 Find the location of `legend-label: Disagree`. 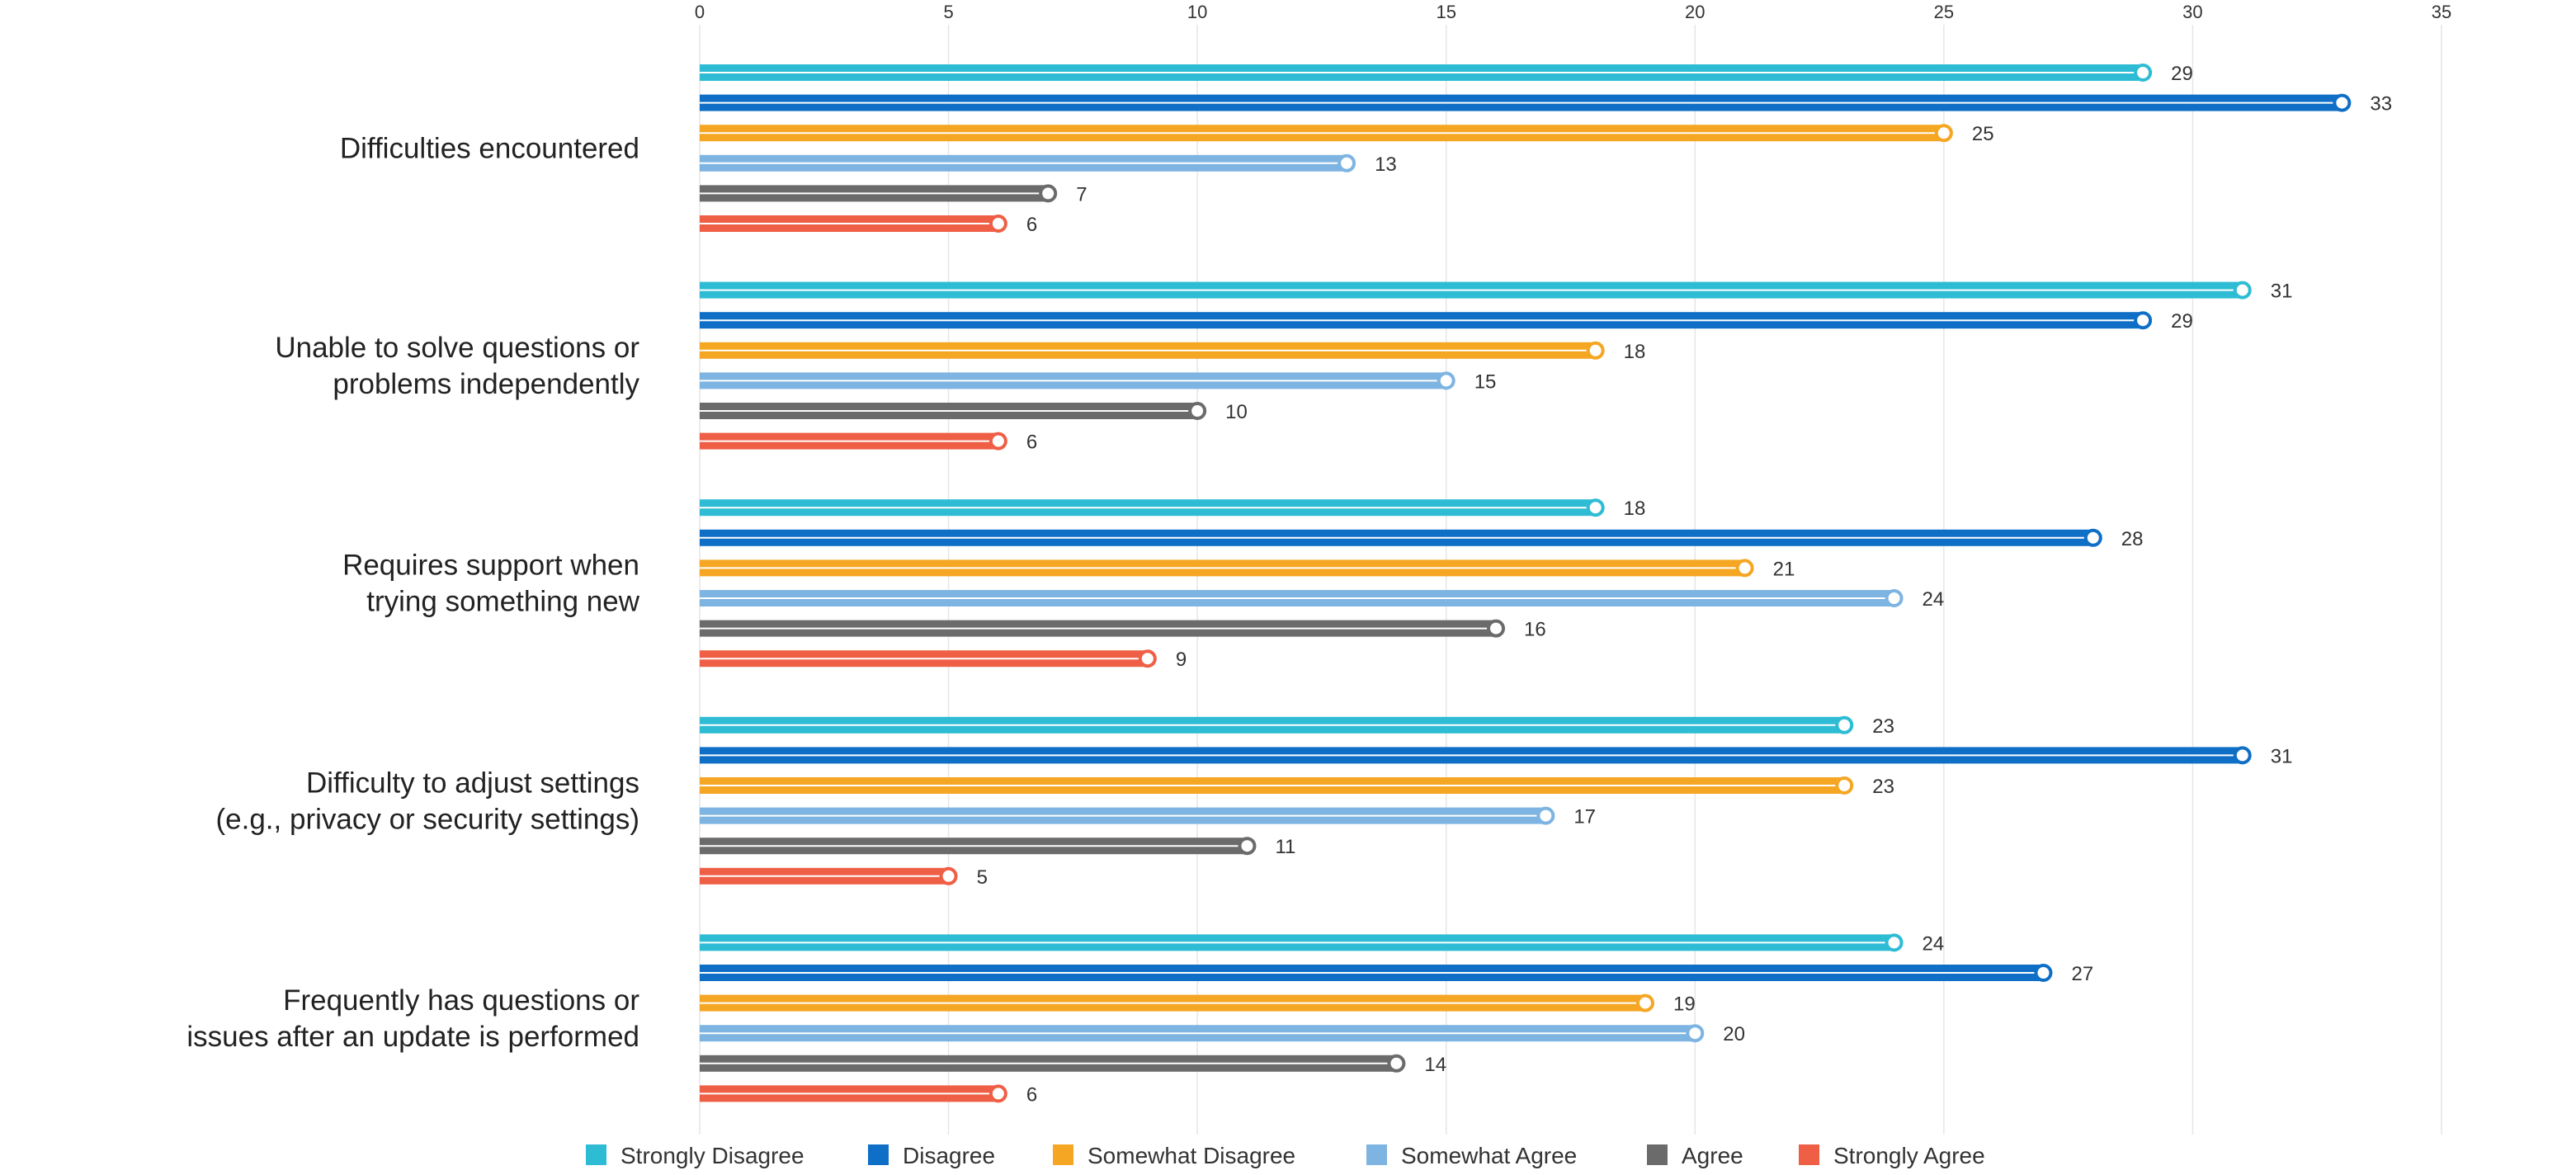

legend-label: Disagree is located at coordinates (949, 1155).